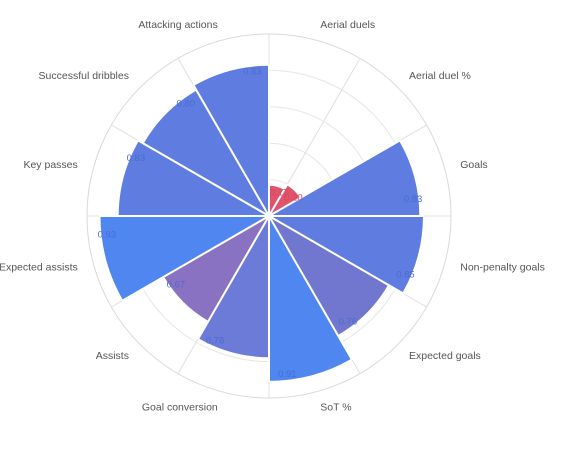  What do you see at coordinates (107, 234) in the screenshot?
I see `value-label: 0.93` at bounding box center [107, 234].